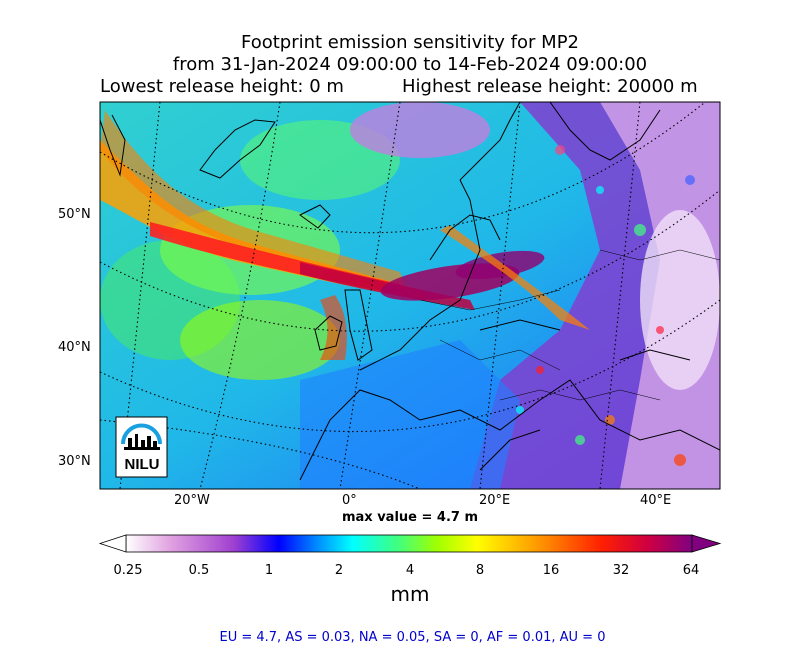  Describe the element at coordinates (141, 447) in the screenshot. I see `nilu-logo` at that location.